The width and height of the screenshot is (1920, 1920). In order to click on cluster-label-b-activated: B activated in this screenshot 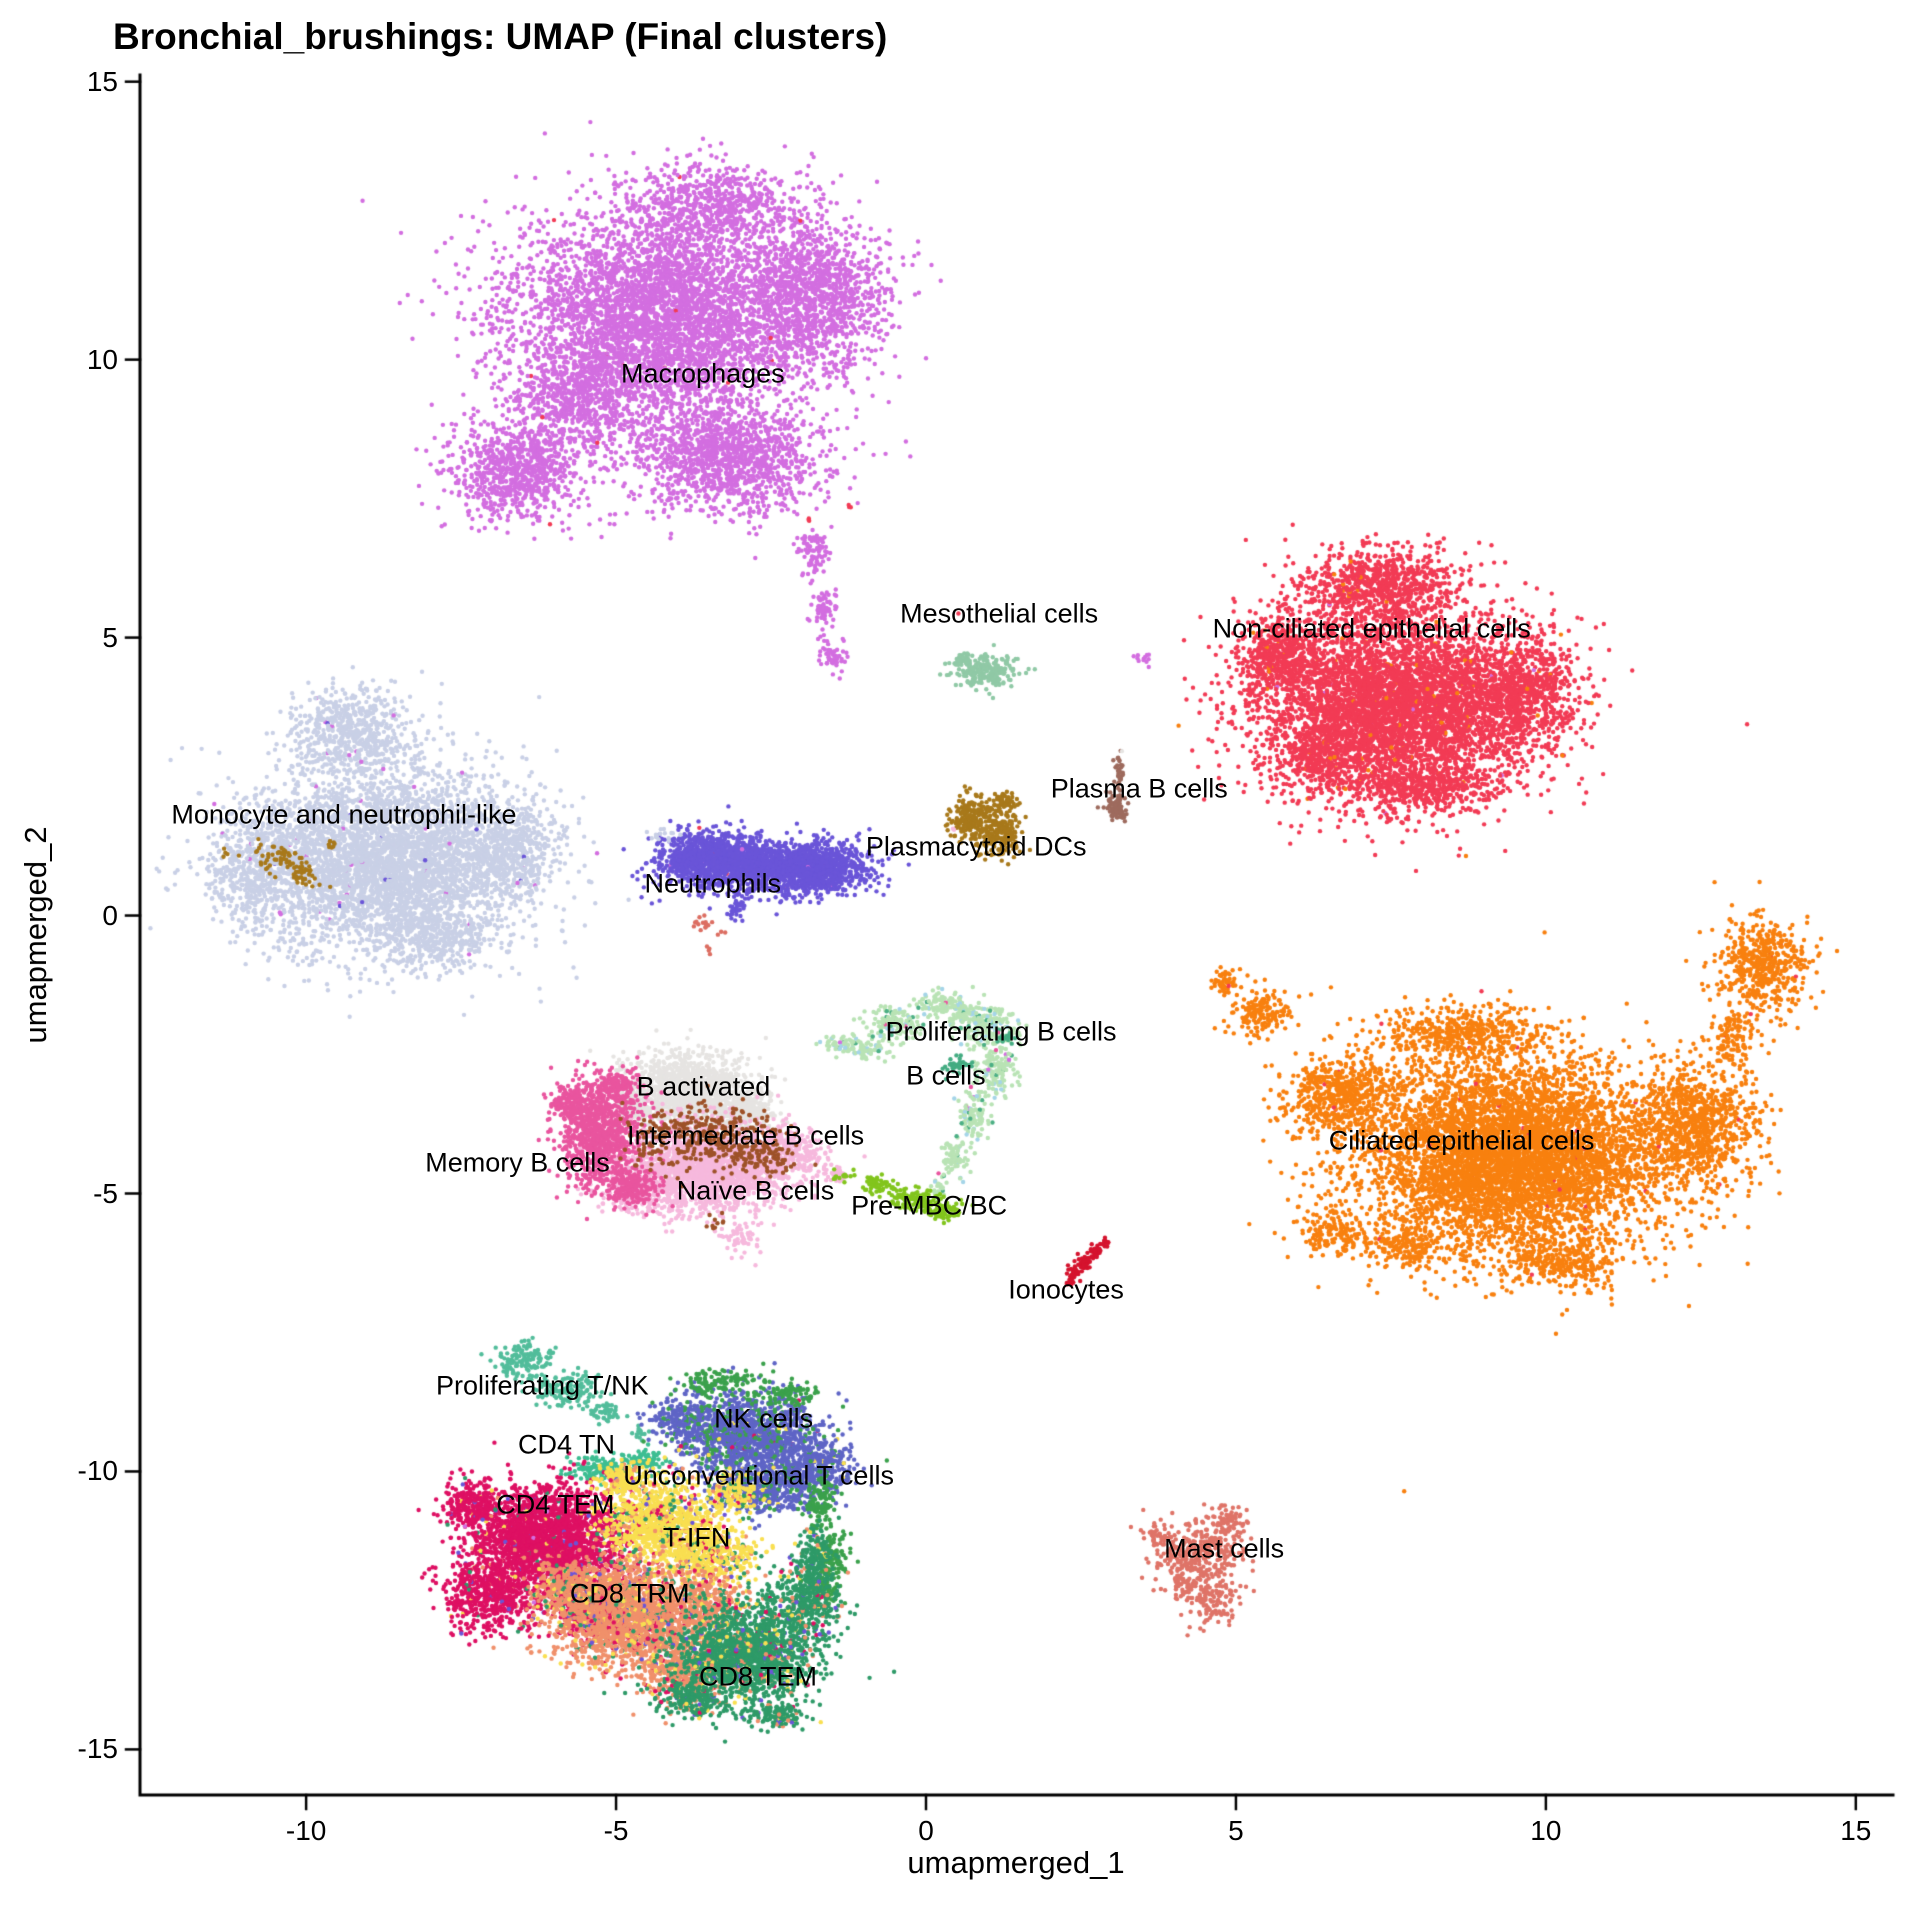, I will do `click(703, 1086)`.